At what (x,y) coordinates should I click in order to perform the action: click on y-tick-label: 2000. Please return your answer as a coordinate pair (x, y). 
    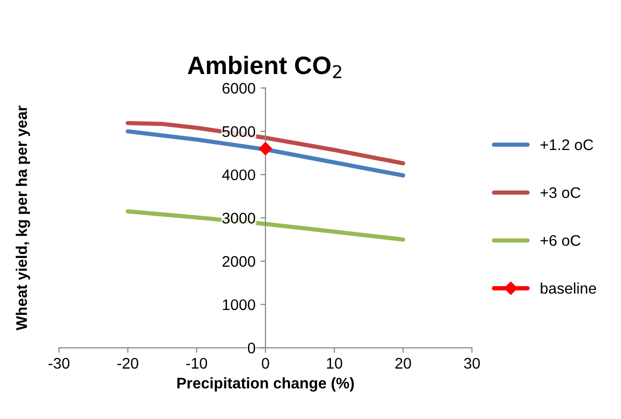
    Looking at the image, I should click on (239, 261).